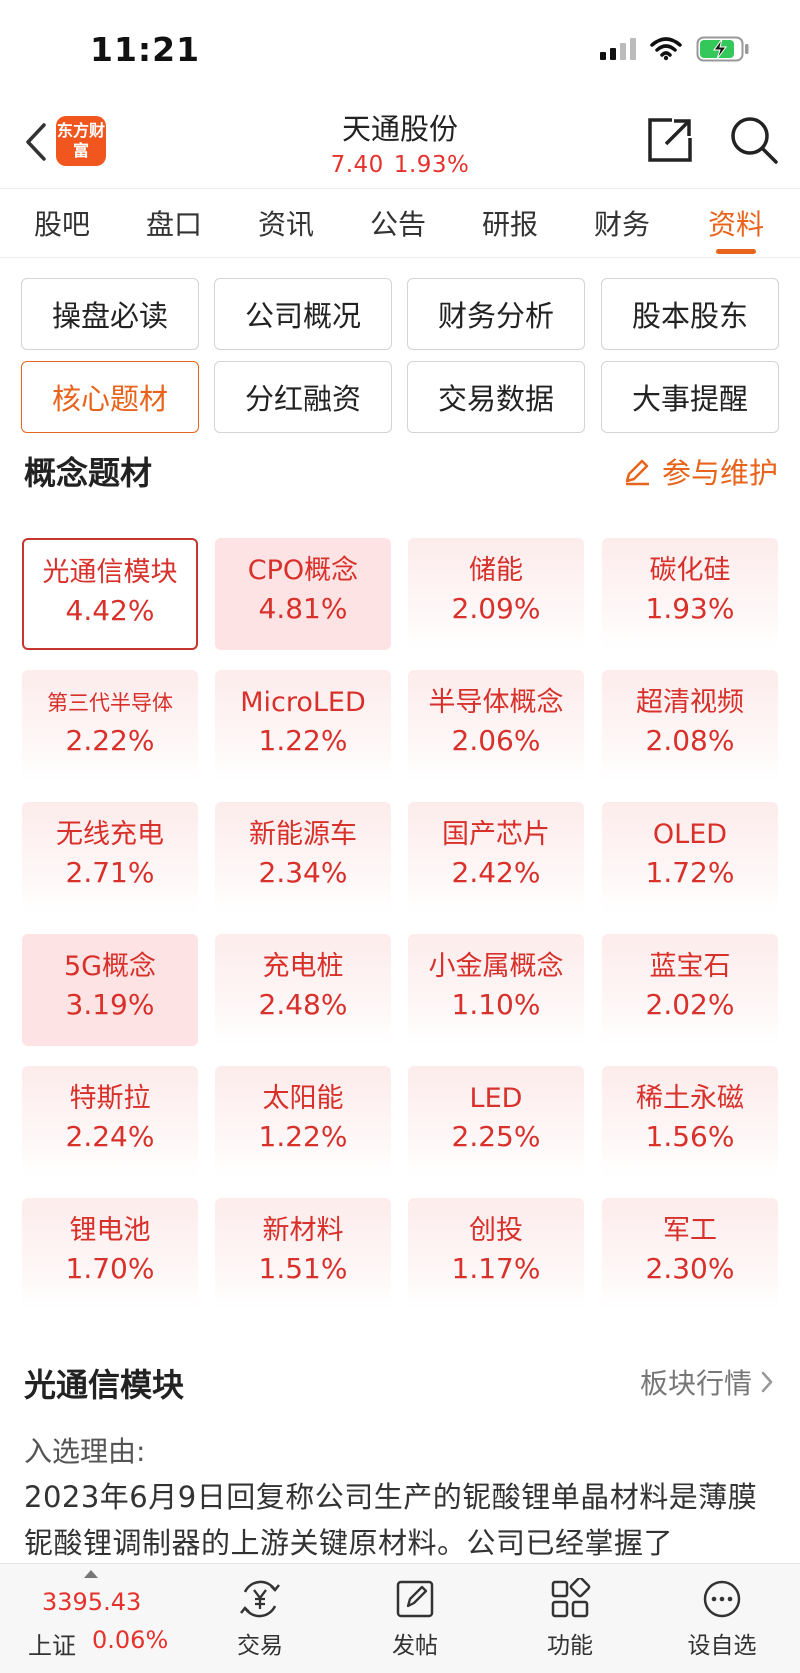 The image size is (800, 1673). Describe the element at coordinates (303, 570) in the screenshot. I see `concept-name: CPO概念` at that location.